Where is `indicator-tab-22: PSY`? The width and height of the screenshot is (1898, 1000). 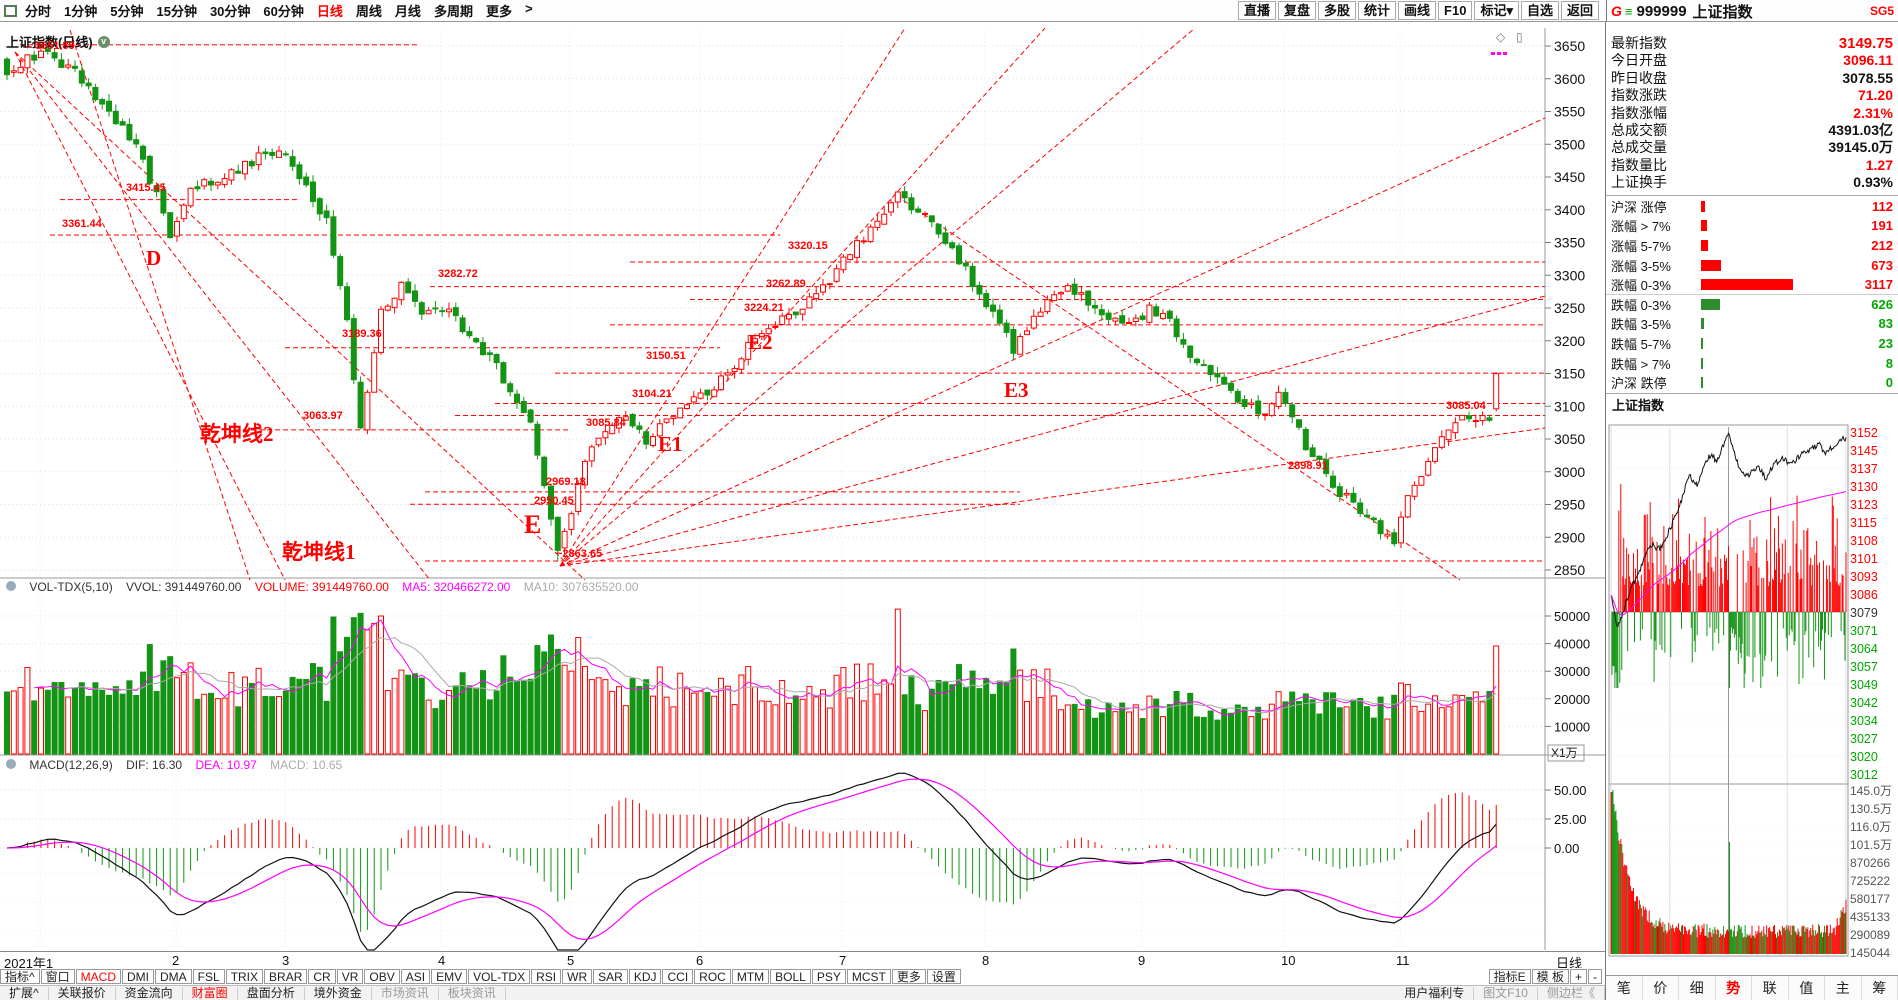 indicator-tab-22: PSY is located at coordinates (828, 976).